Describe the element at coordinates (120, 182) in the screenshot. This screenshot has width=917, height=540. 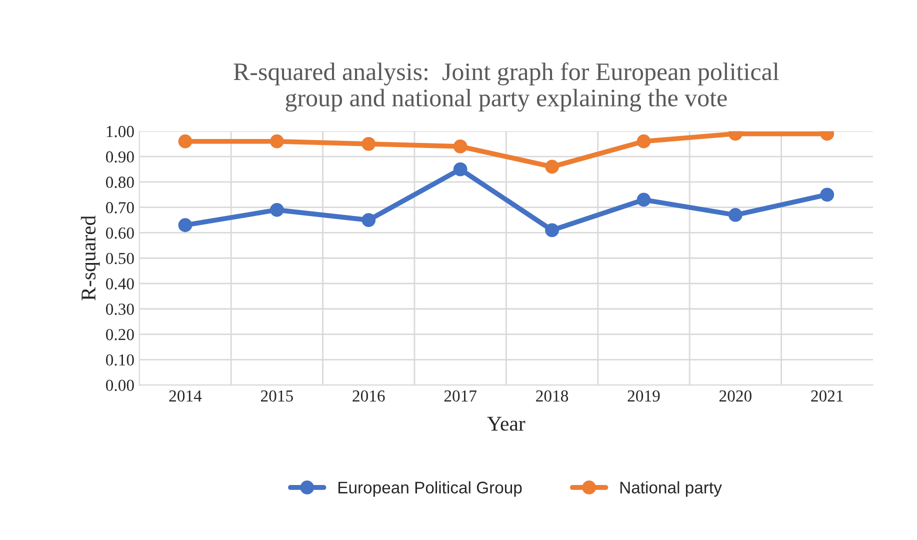
I see `y-tick-label: 0.80` at that location.